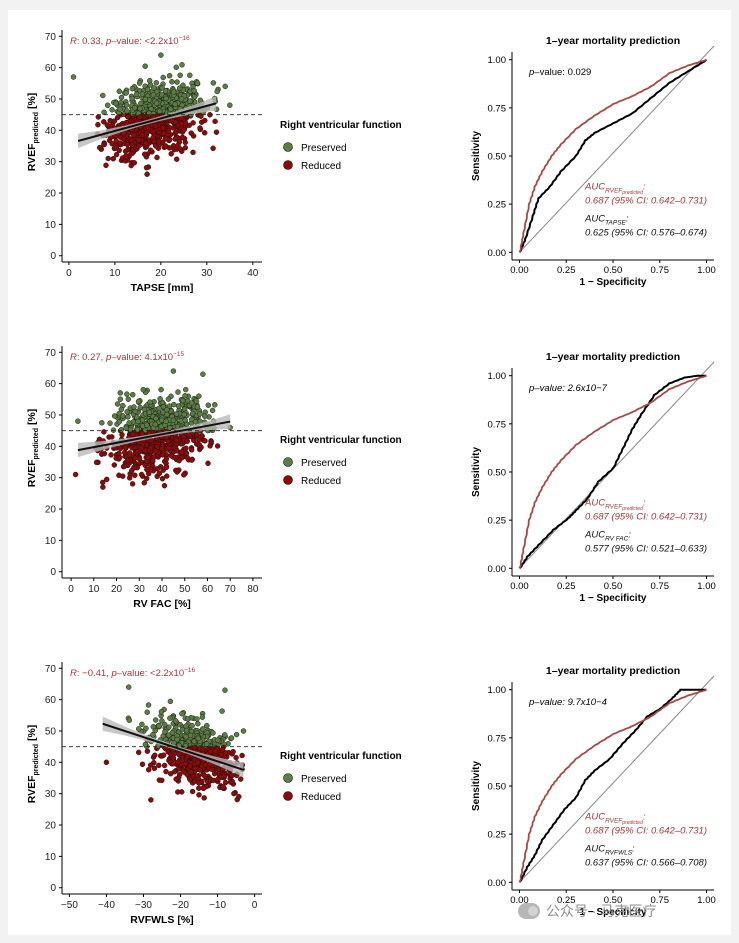 This screenshot has height=943, width=739. Describe the element at coordinates (706, 270) in the screenshot. I see `x-tick-label: 1.00` at that location.